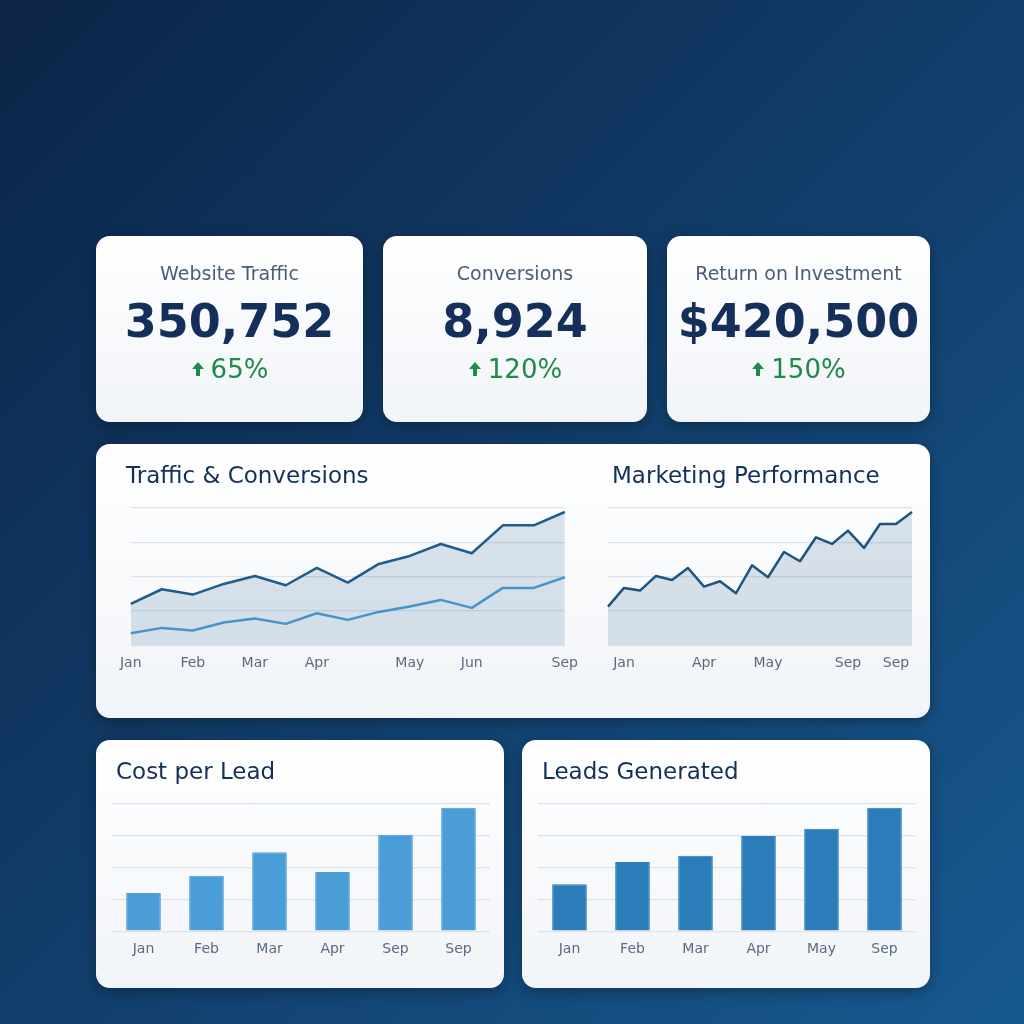  I want to click on chart-title: Leads Generated, so click(641, 771).